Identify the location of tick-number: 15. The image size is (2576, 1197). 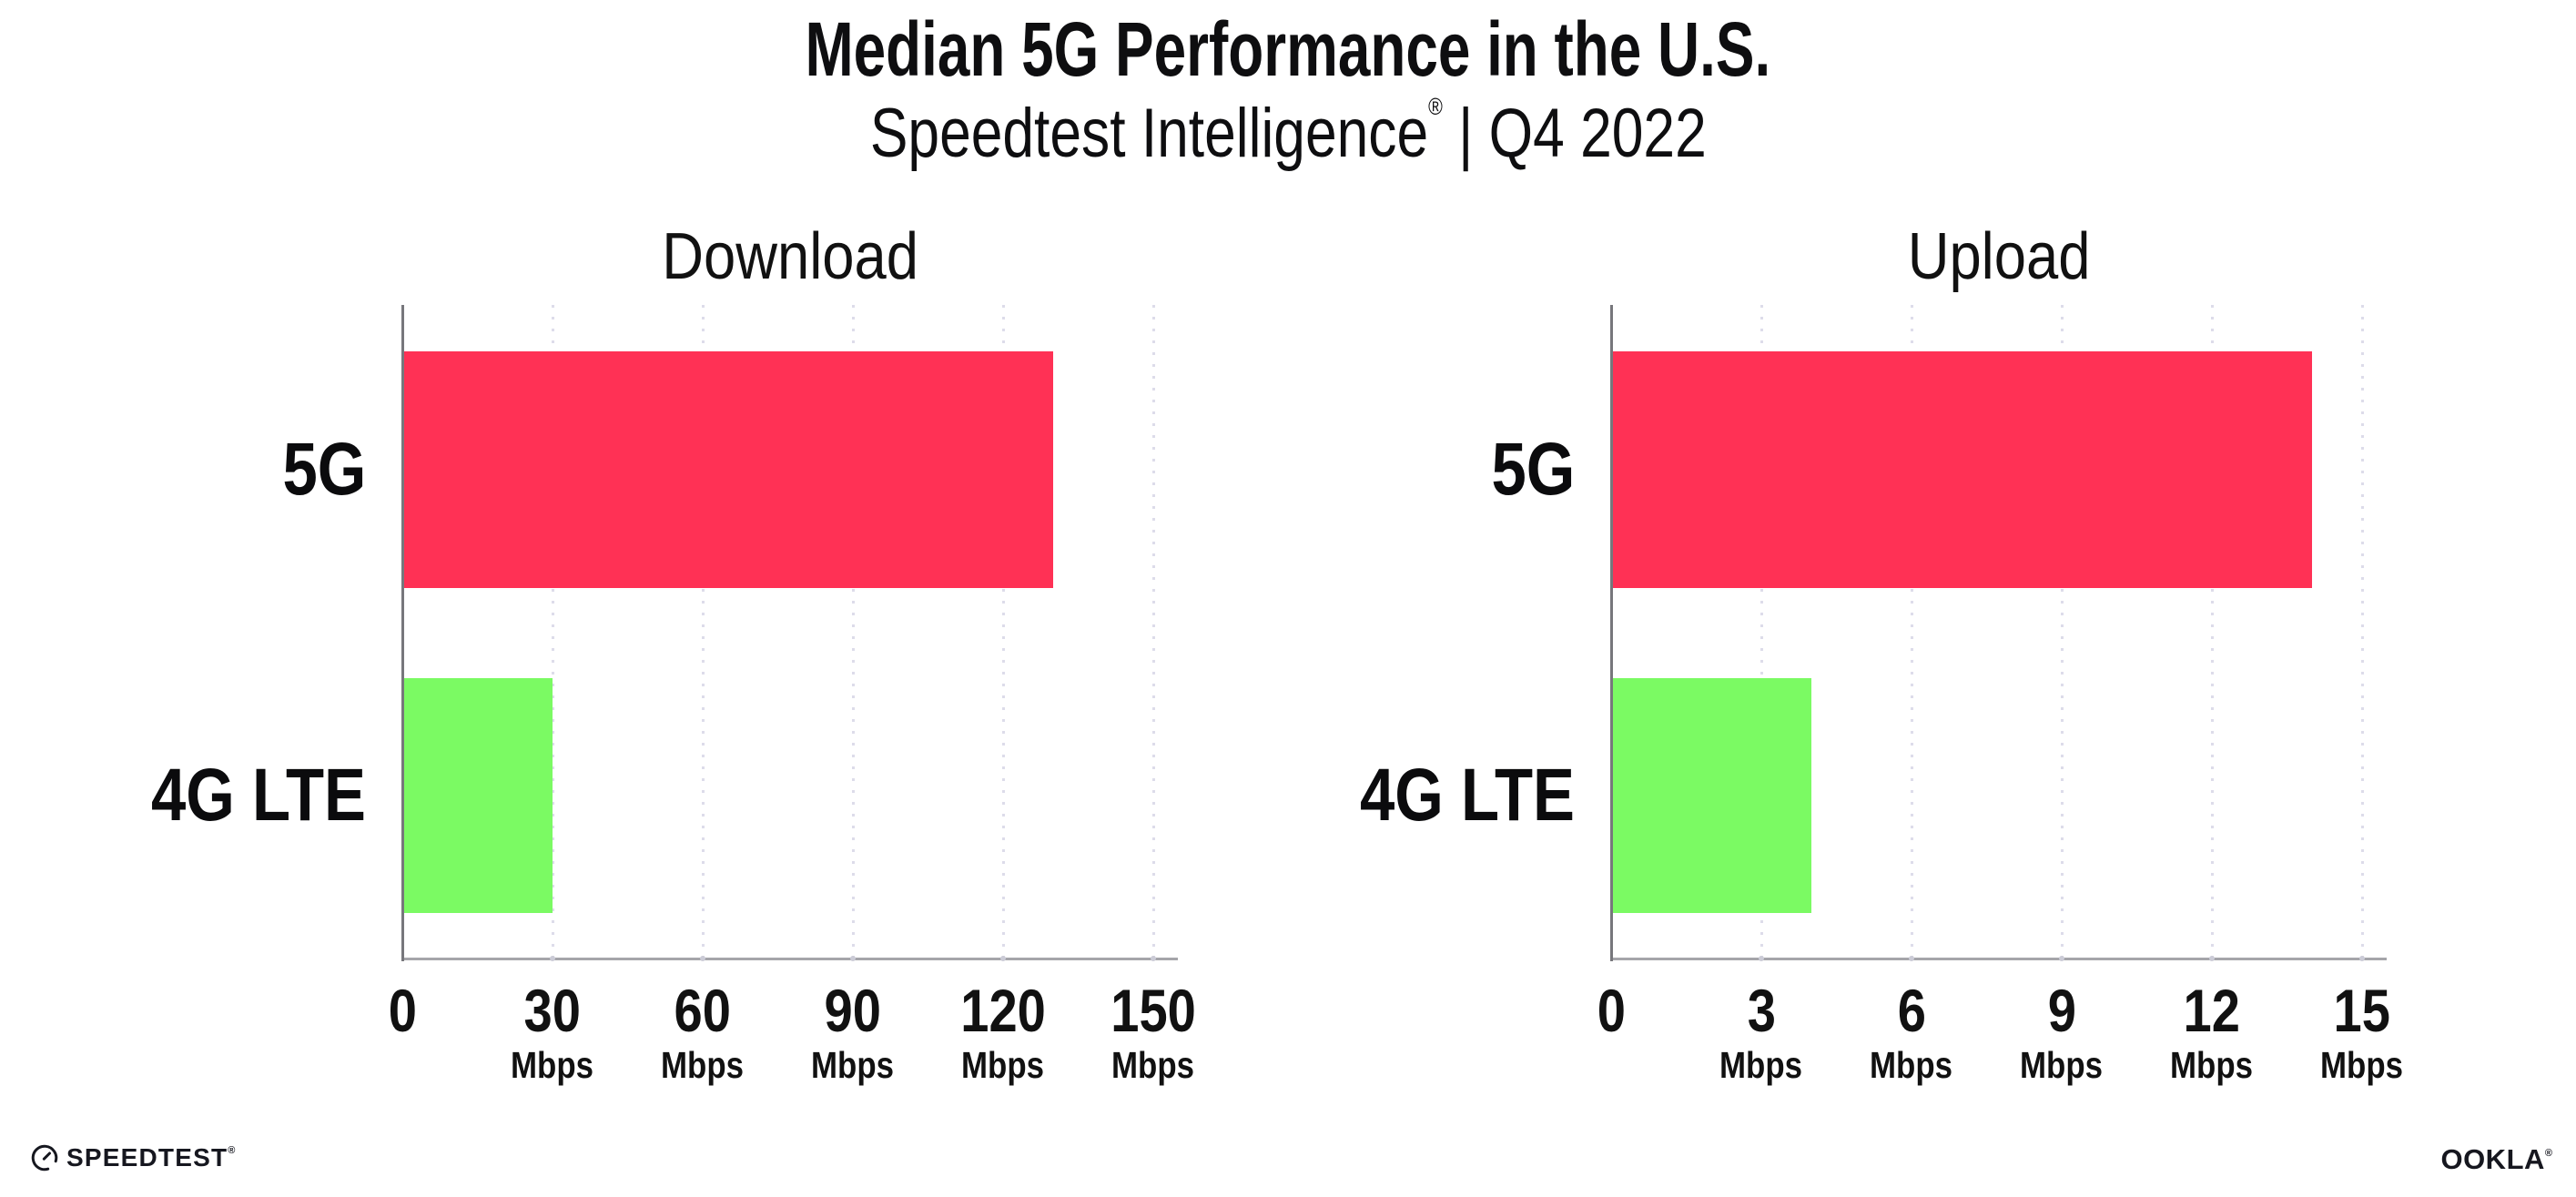
(2362, 1010).